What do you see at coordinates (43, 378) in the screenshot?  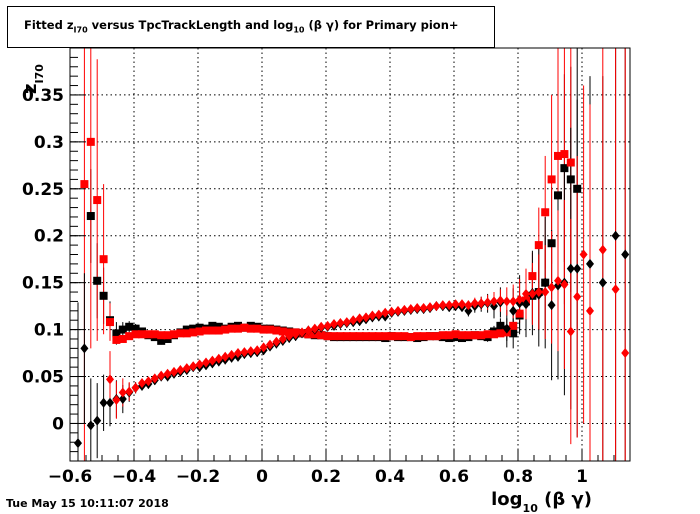 I see `y-tick-label: 0.05` at bounding box center [43, 378].